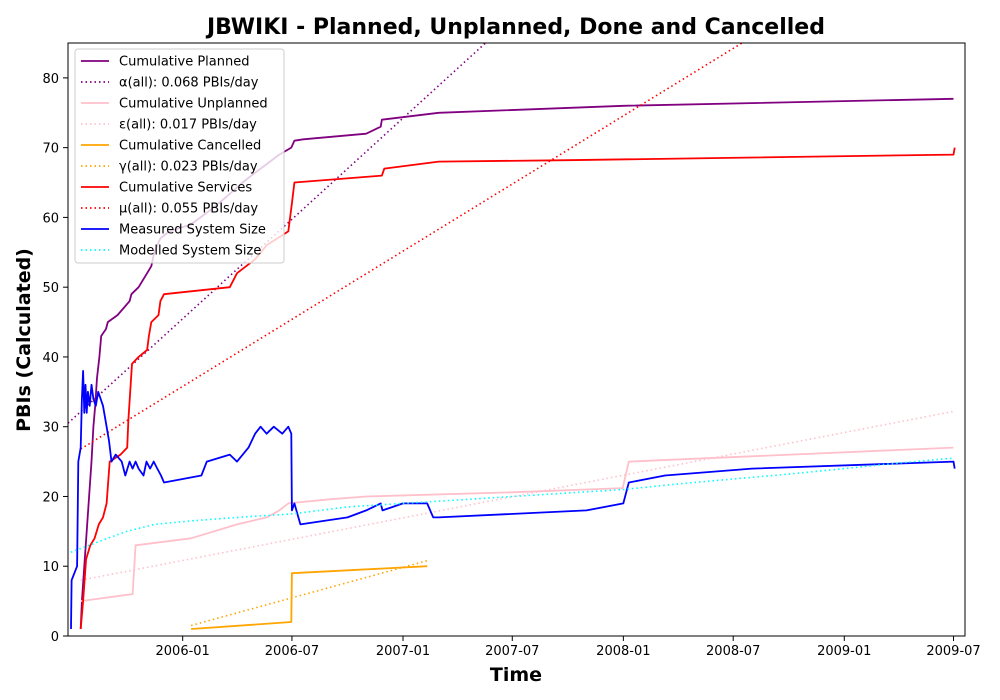 This screenshot has width=1000, height=700. Describe the element at coordinates (50, 428) in the screenshot. I see `y-tick-label: 30` at that location.